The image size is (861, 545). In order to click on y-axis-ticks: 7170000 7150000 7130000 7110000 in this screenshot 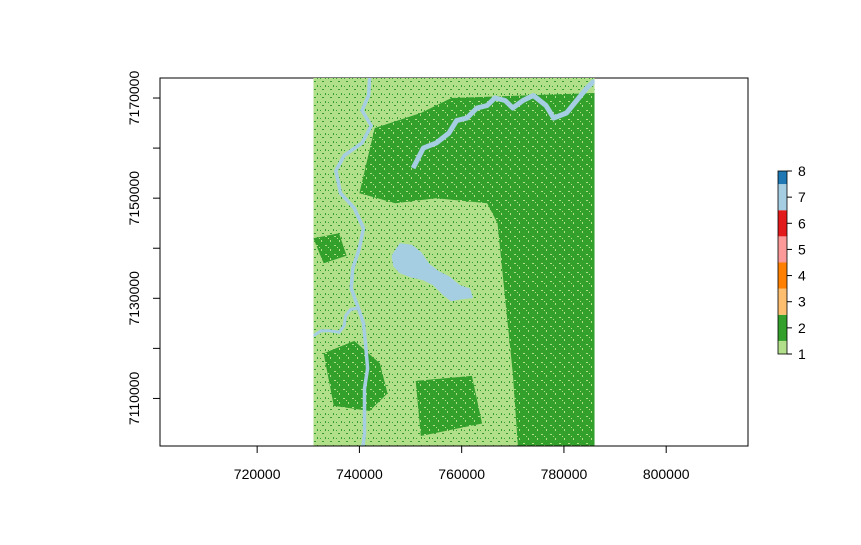, I will do `click(143, 248)`.